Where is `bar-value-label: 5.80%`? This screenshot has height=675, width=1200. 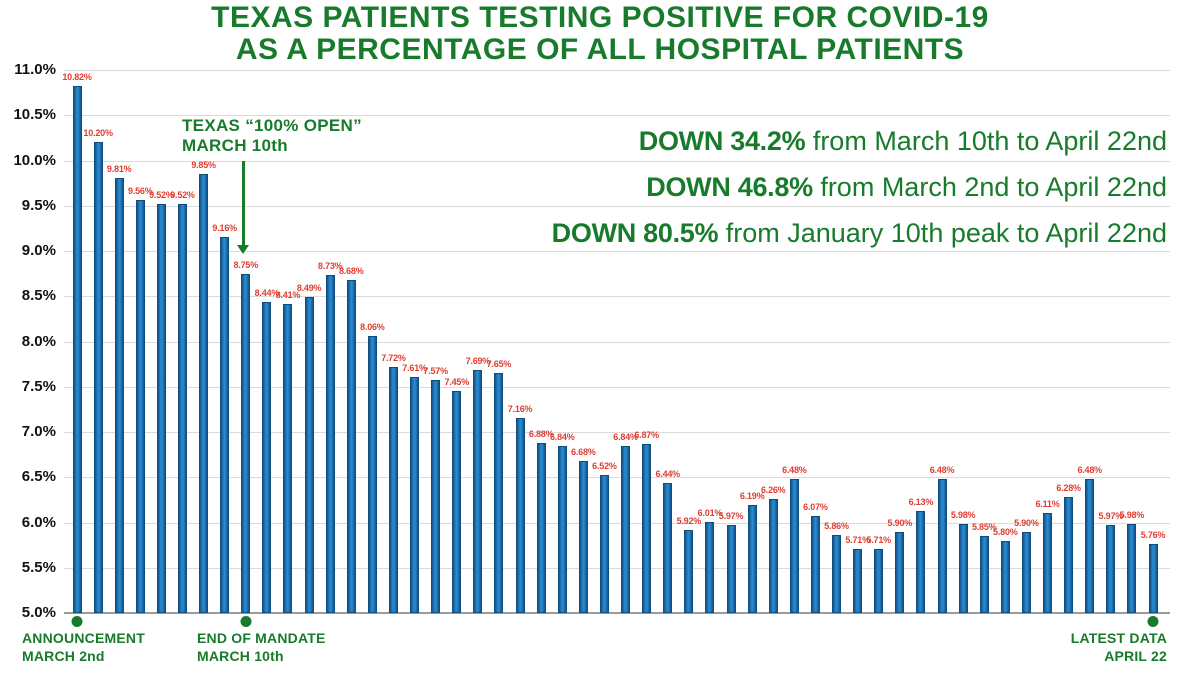
bar-value-label: 5.80% is located at coordinates (1005, 531).